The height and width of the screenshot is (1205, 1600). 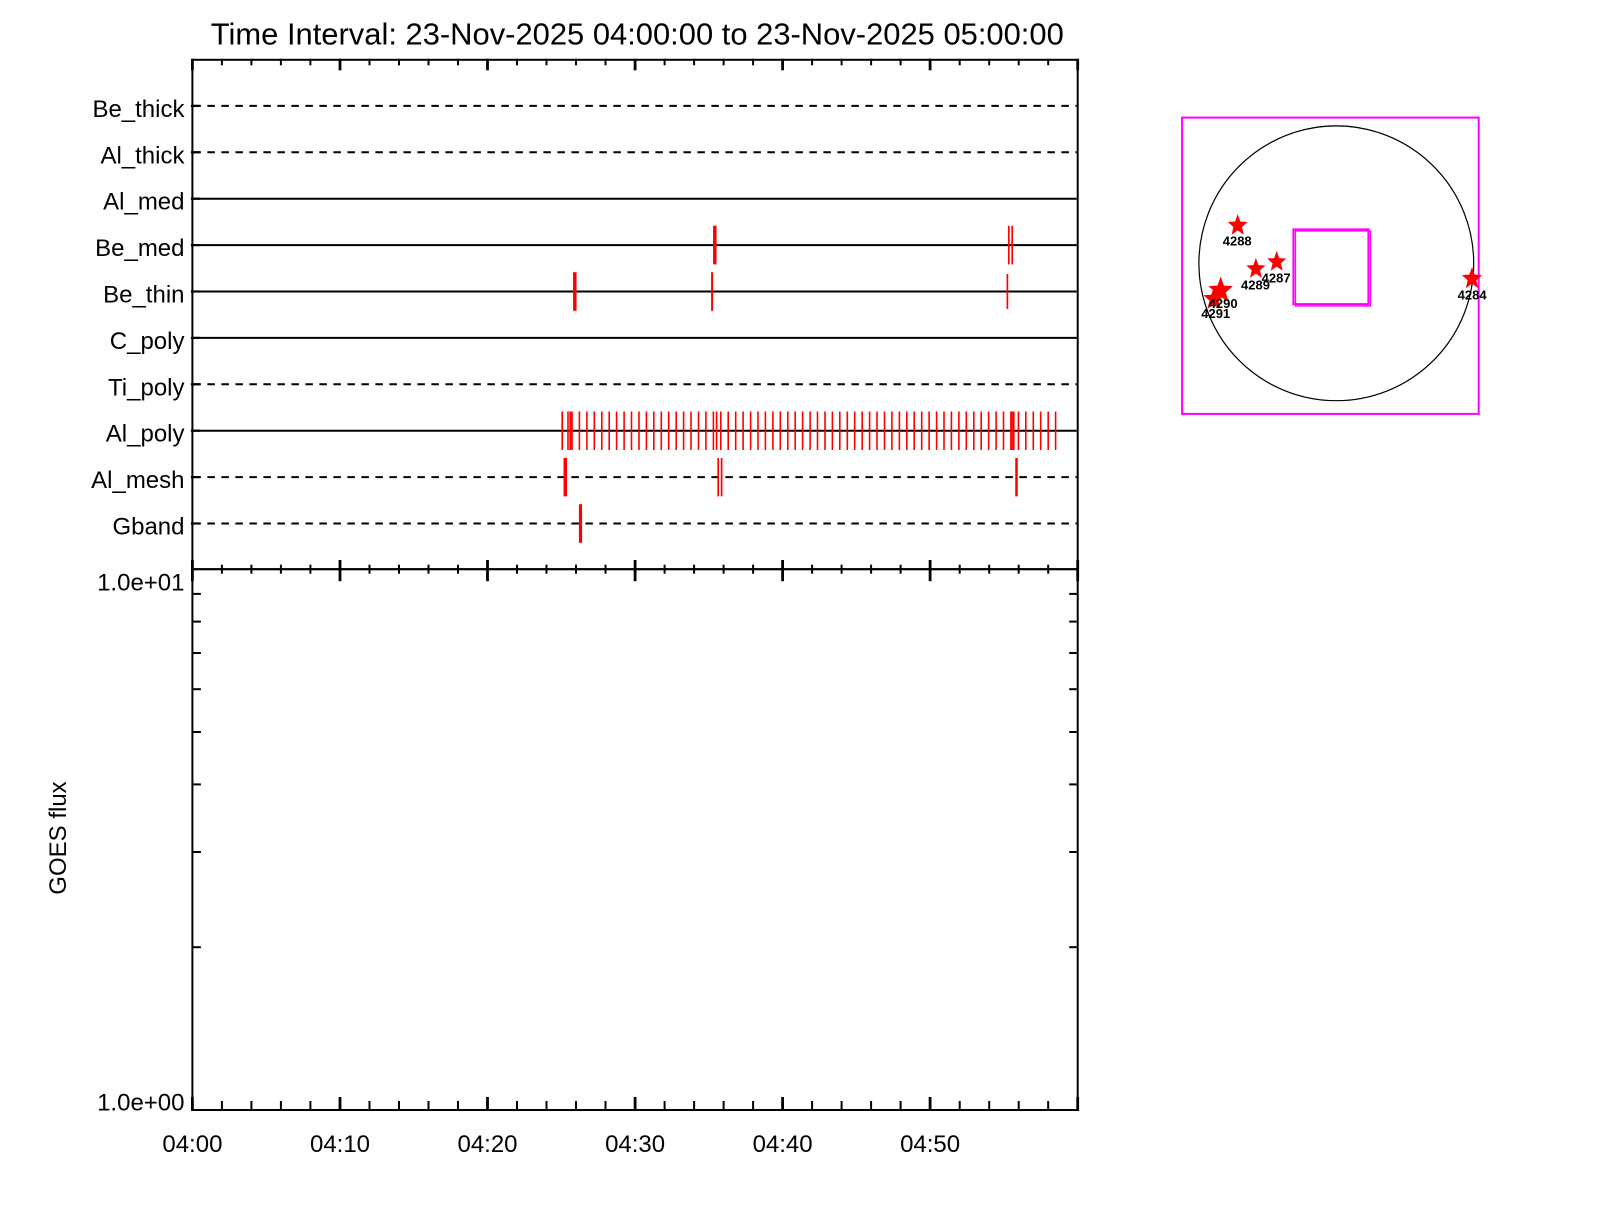 I want to click on svg-text: Al_thick, so click(x=142, y=155).